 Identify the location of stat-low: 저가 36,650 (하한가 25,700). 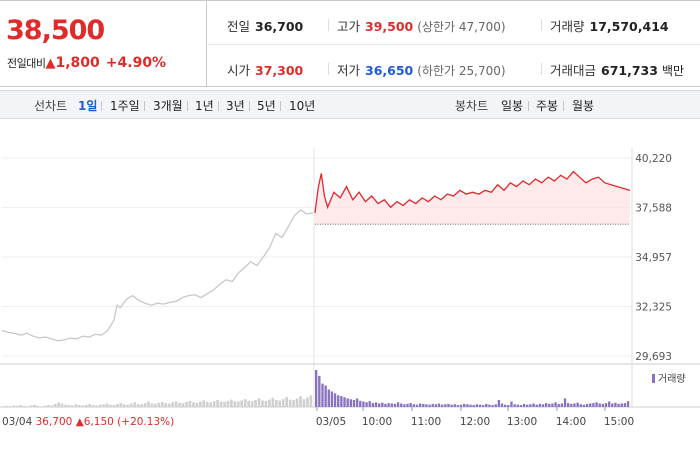
(421, 69).